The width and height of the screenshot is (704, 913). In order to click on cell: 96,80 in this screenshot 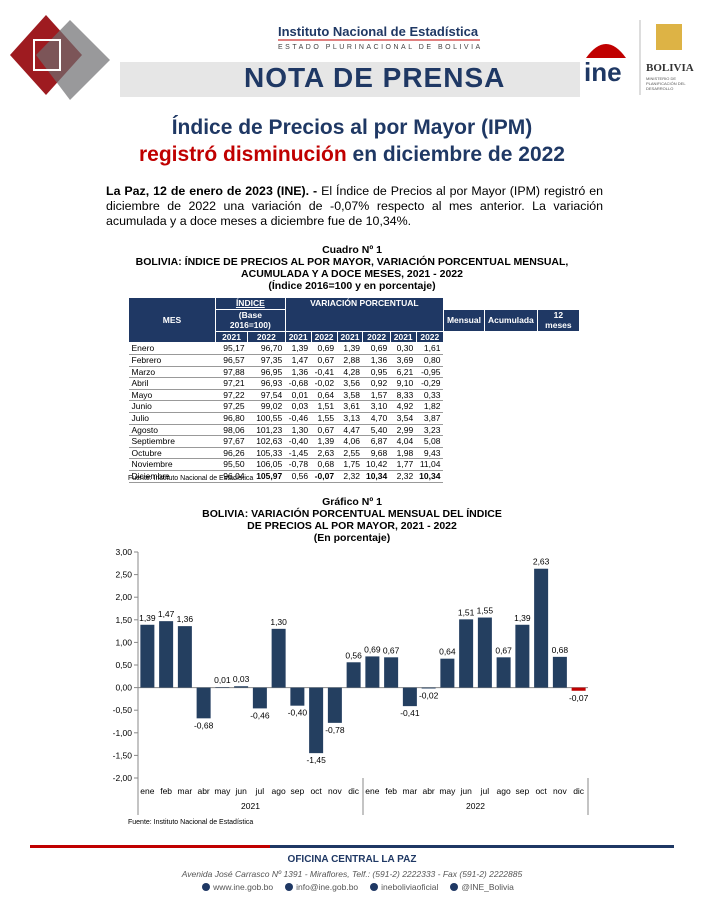, I will do `click(231, 418)`.